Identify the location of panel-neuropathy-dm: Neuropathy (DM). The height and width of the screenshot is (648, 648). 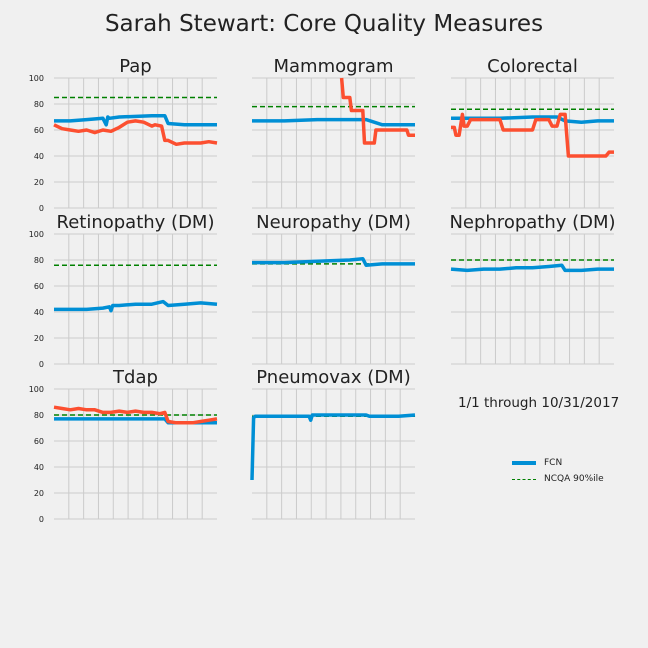
(333, 288).